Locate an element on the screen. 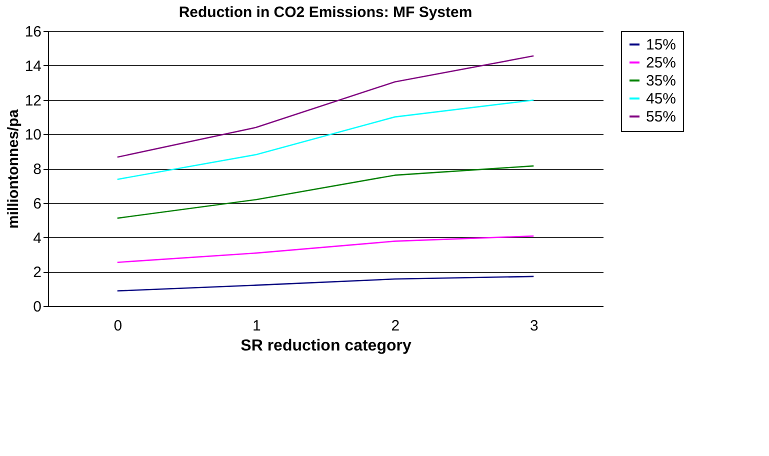  legend-label: 45% is located at coordinates (661, 99).